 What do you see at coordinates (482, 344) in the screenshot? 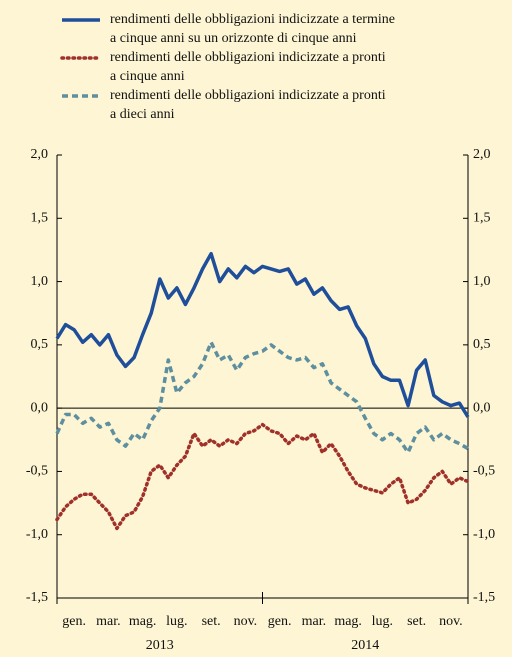
I see `y2-tick-label: 0,5` at bounding box center [482, 344].